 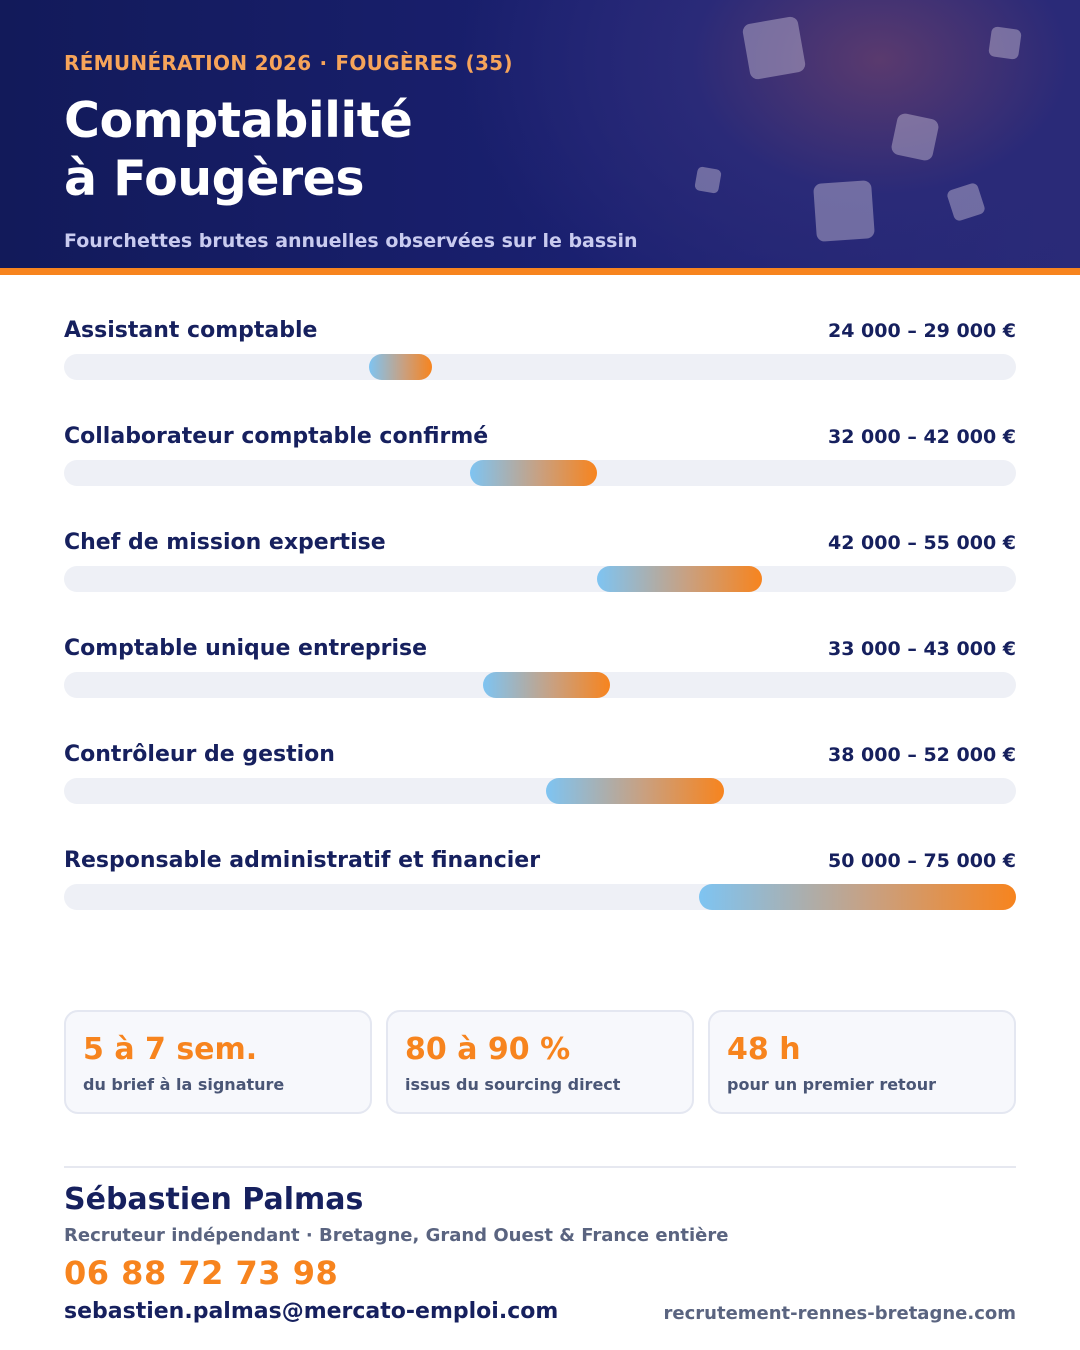 I want to click on salary-row-label: Collaborateur comptable confirmé, so click(x=276, y=436).